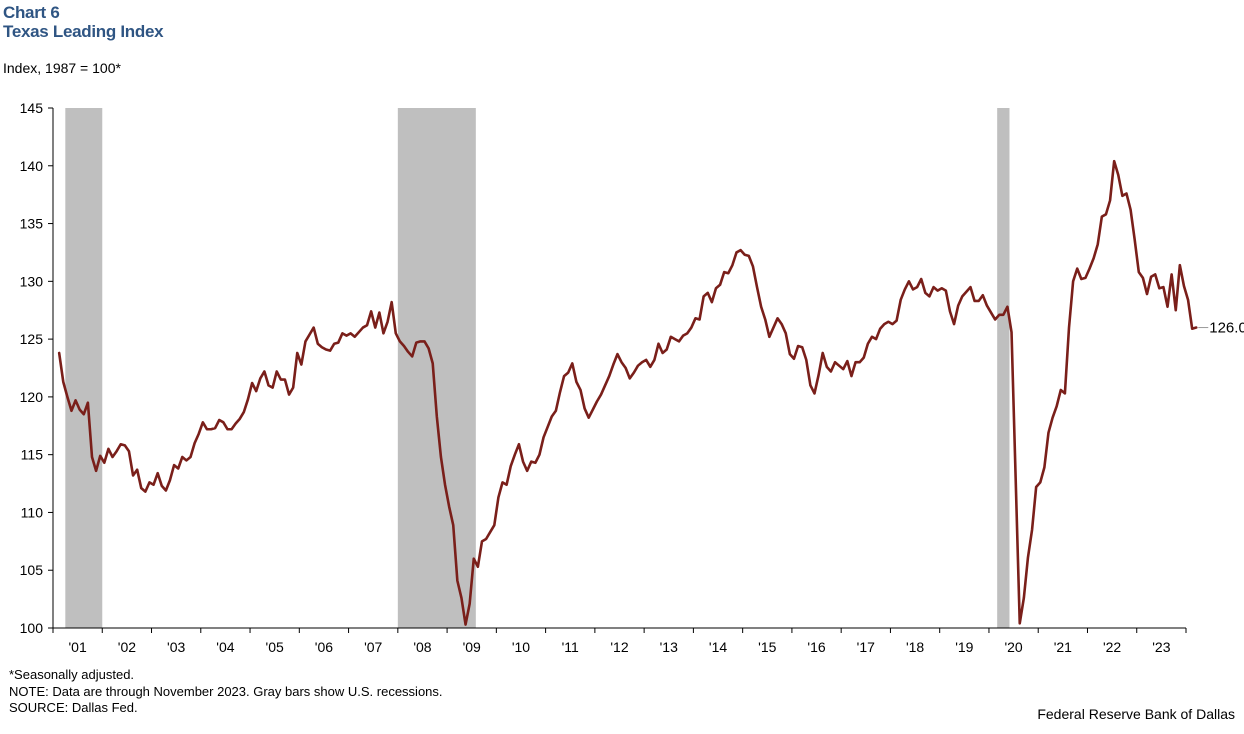 The image size is (1244, 734). What do you see at coordinates (32, 108) in the screenshot?
I see `y-tick-label: 145` at bounding box center [32, 108].